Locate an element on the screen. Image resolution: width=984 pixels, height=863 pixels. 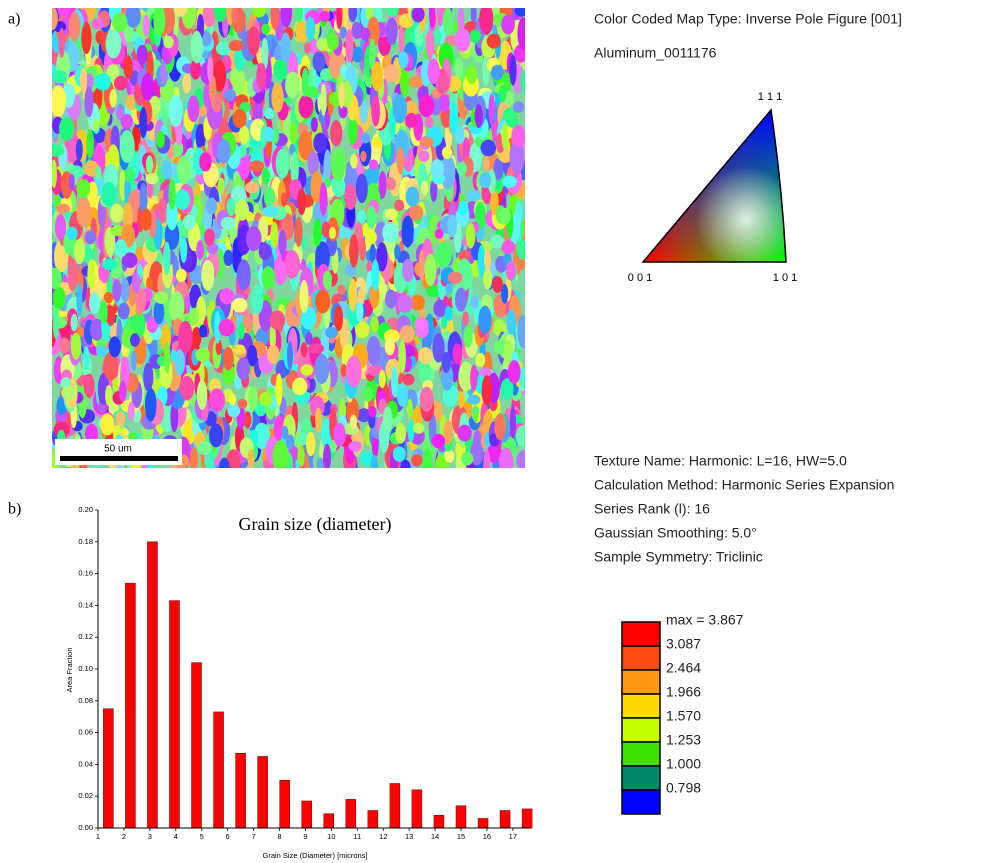
y-tick-label: 0.14 is located at coordinates (85, 604).